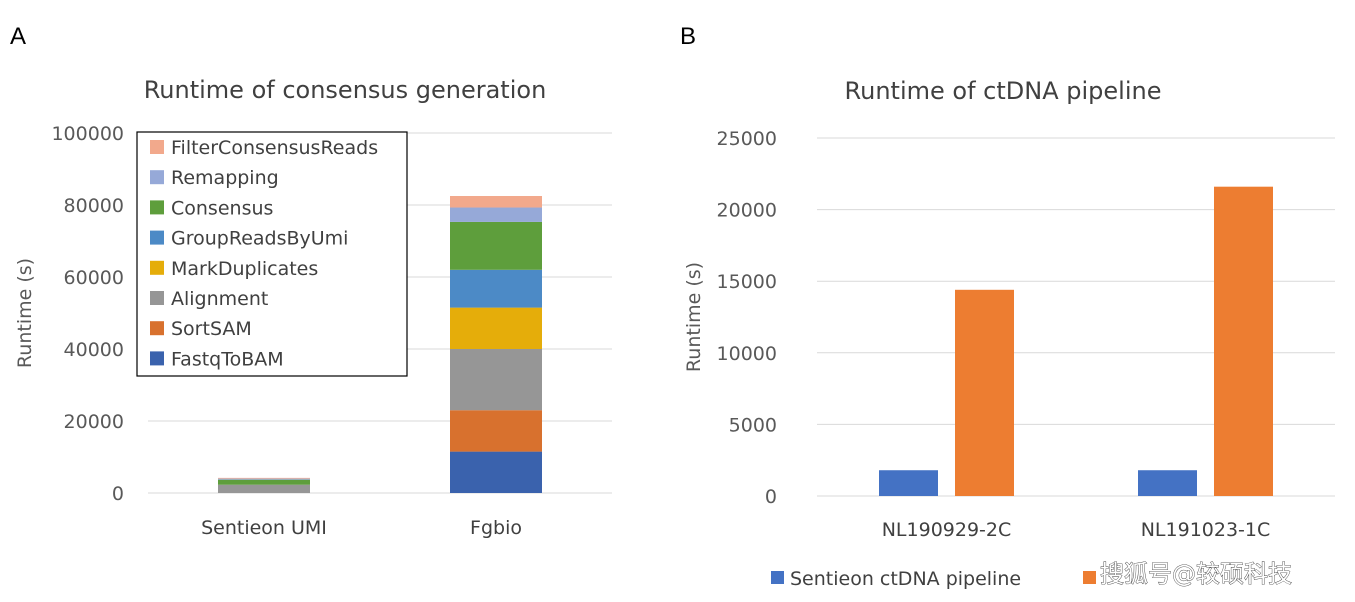 Image resolution: width=1355 pixels, height=602 pixels. Describe the element at coordinates (219, 299) in the screenshot. I see `legend-entry: Alignment` at that location.